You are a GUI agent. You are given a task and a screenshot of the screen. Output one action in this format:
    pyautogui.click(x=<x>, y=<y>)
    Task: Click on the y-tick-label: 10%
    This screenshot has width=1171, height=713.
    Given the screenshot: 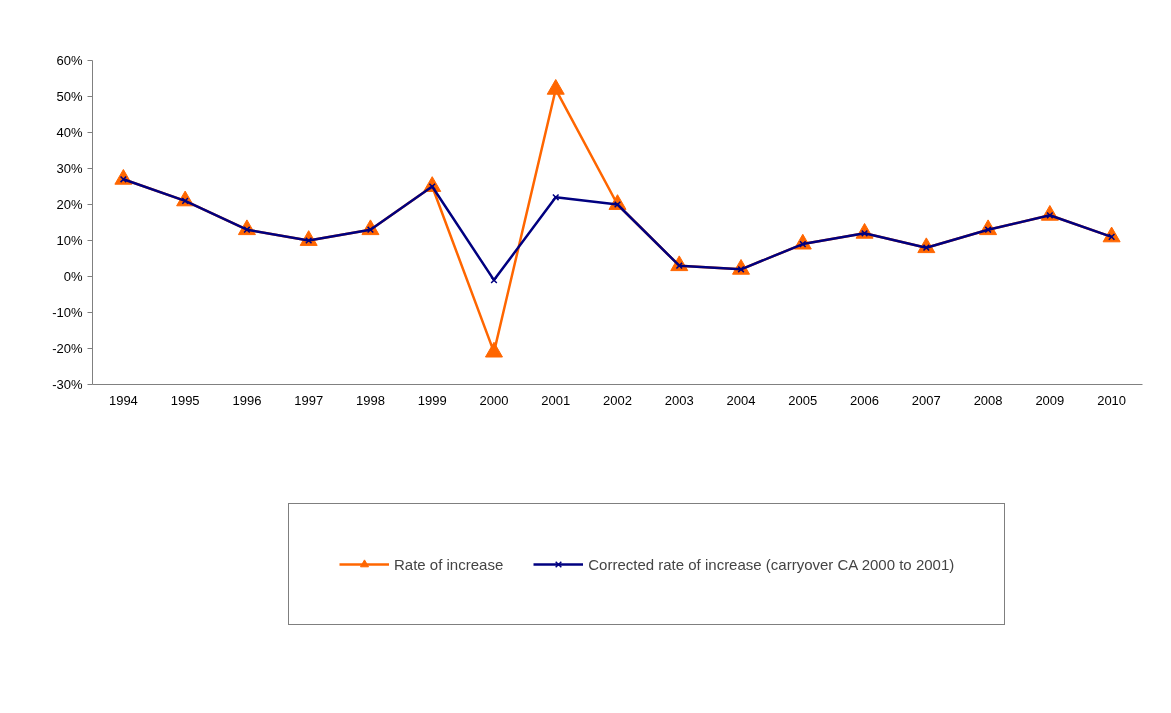 What is the action you would take?
    pyautogui.click(x=69, y=240)
    